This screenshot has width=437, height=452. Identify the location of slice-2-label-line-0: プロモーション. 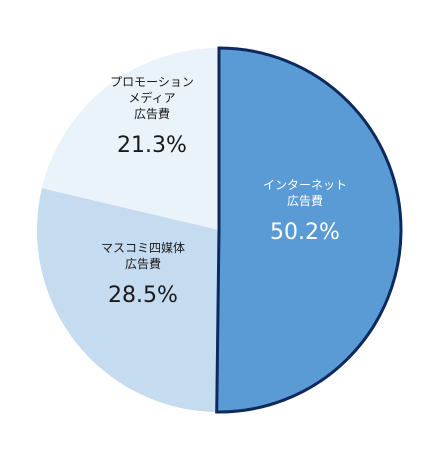
(152, 82).